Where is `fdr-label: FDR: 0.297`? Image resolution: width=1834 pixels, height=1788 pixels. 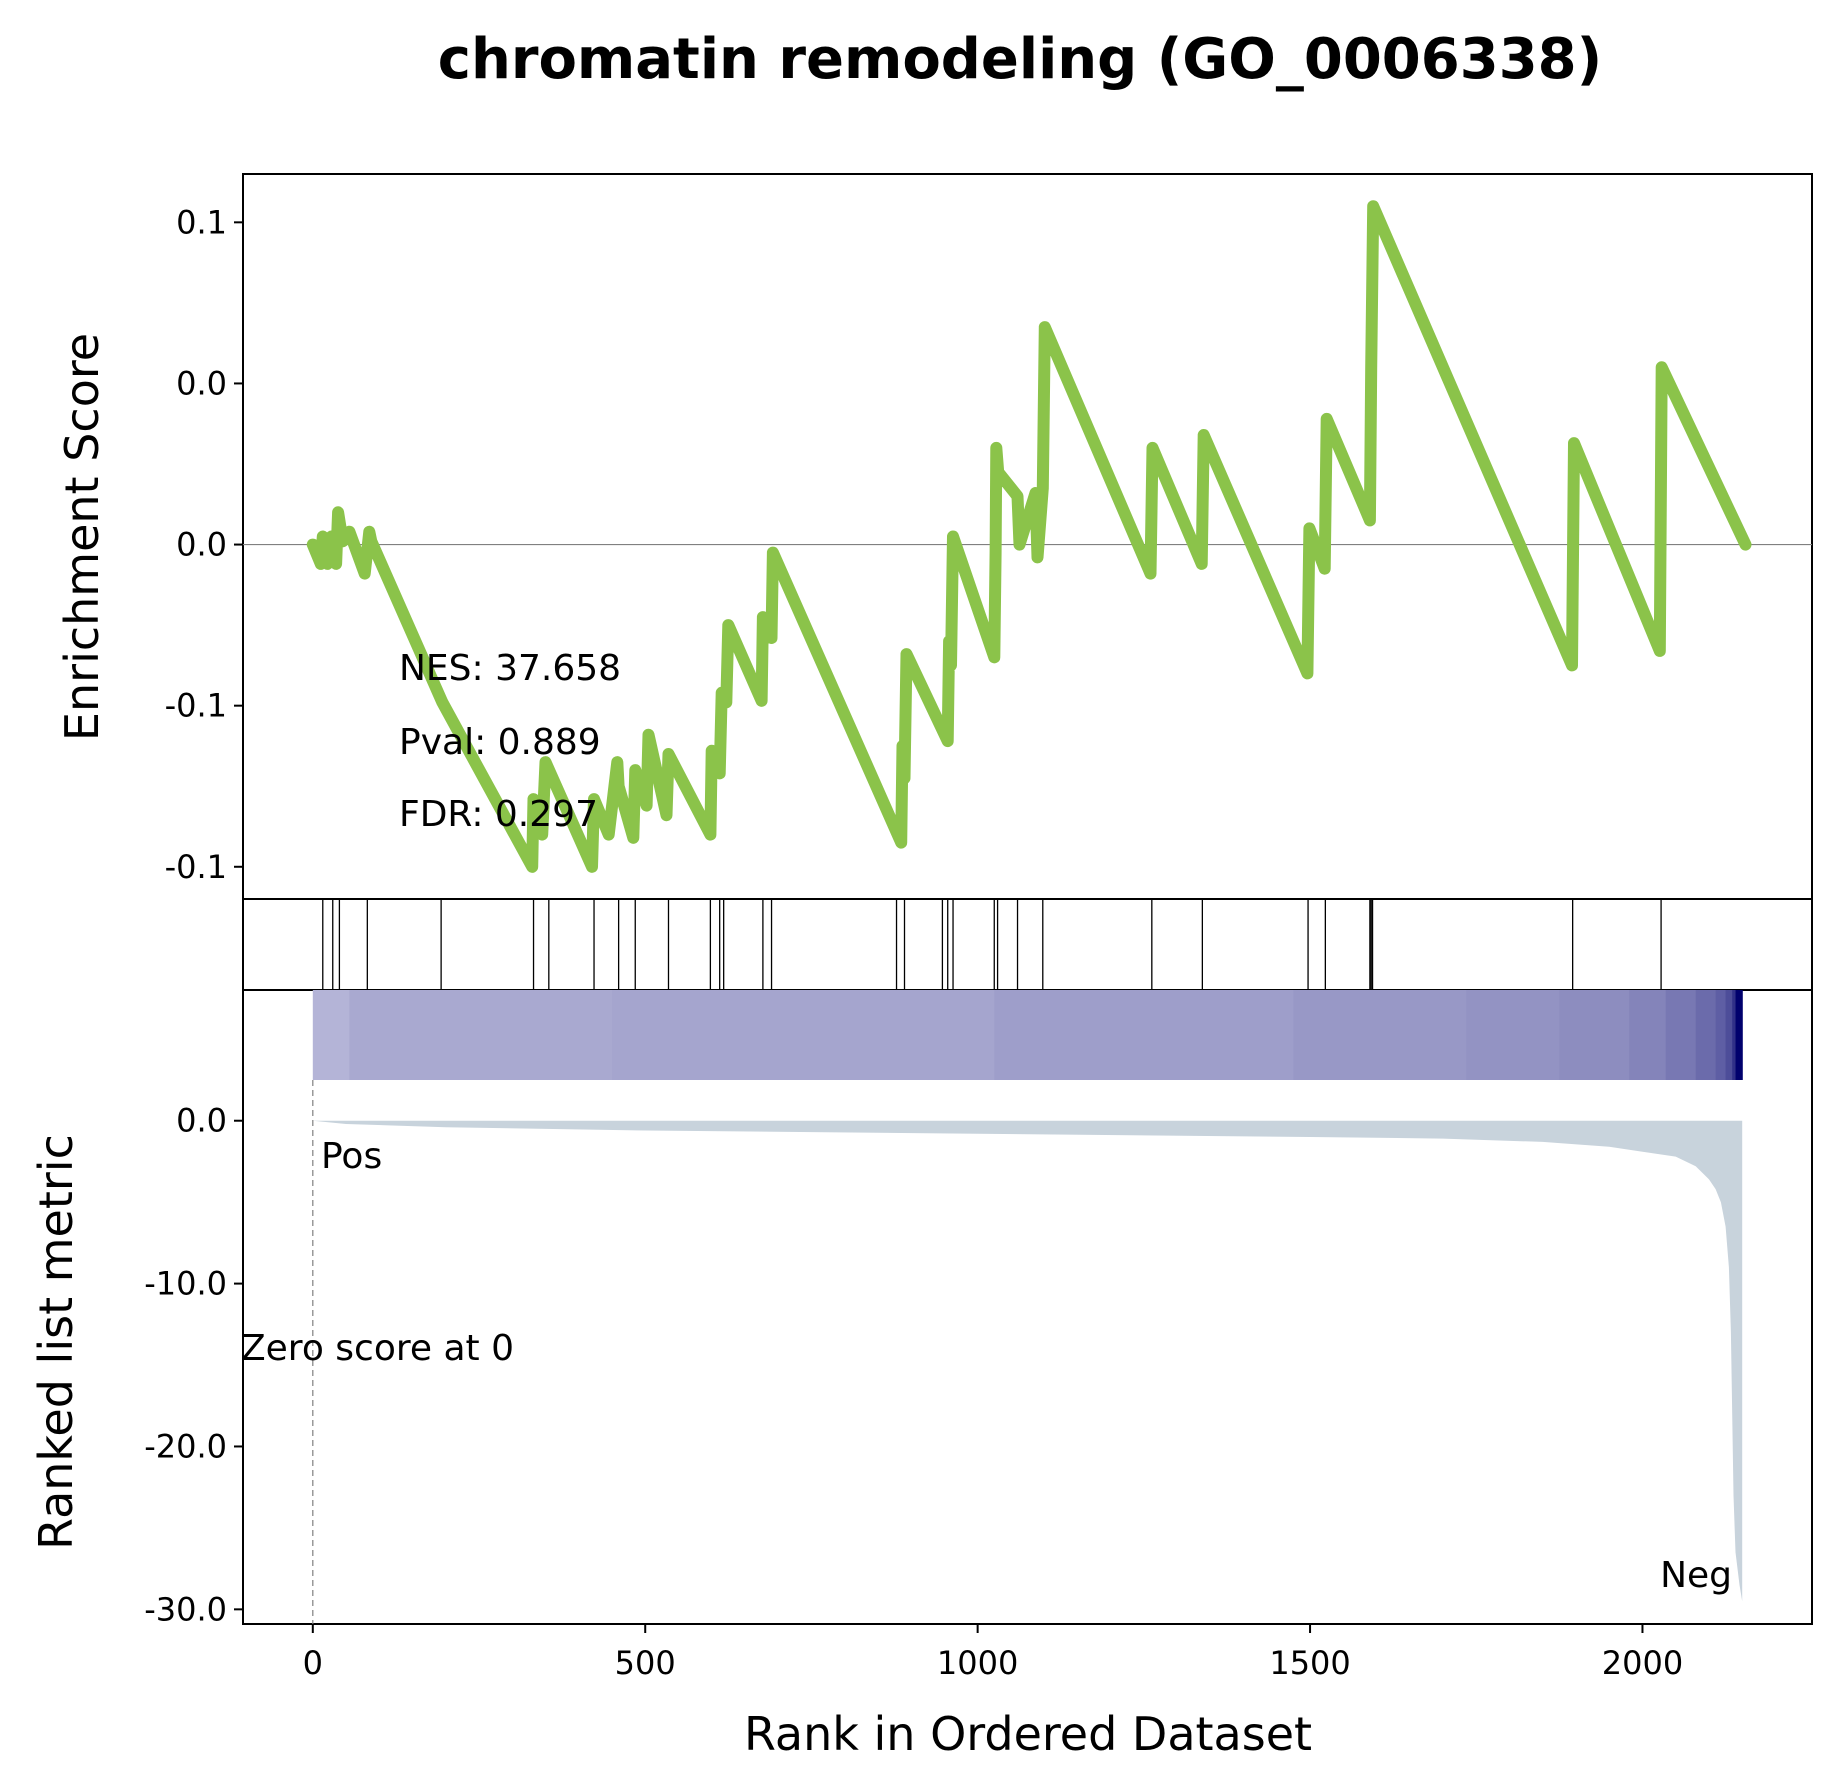
fdr-label: FDR: 0.297 is located at coordinates (498, 814).